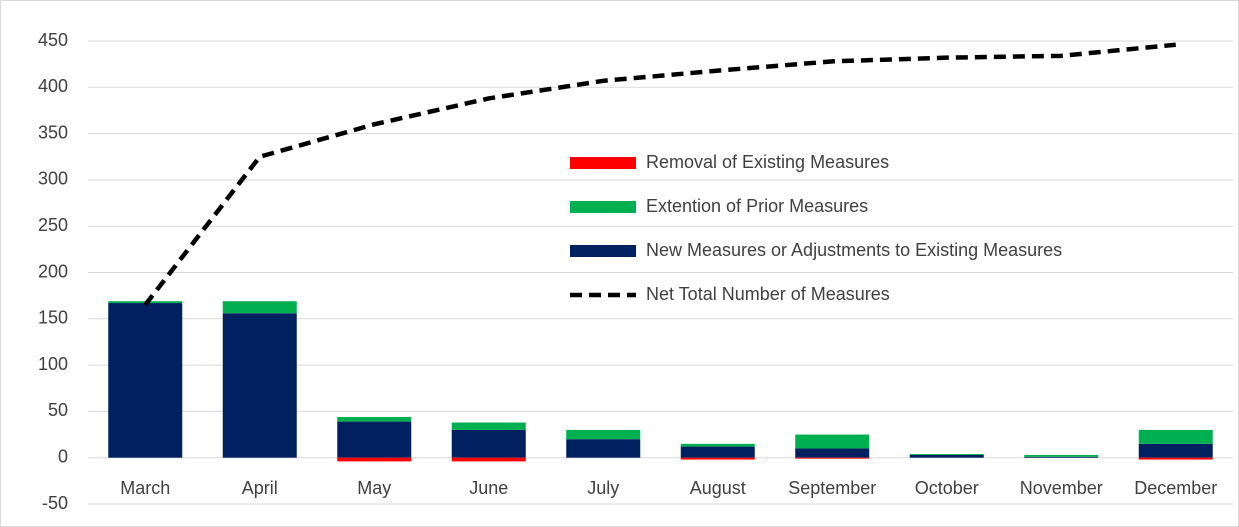  Describe the element at coordinates (53, 86) in the screenshot. I see `y-tick-label: 400` at that location.